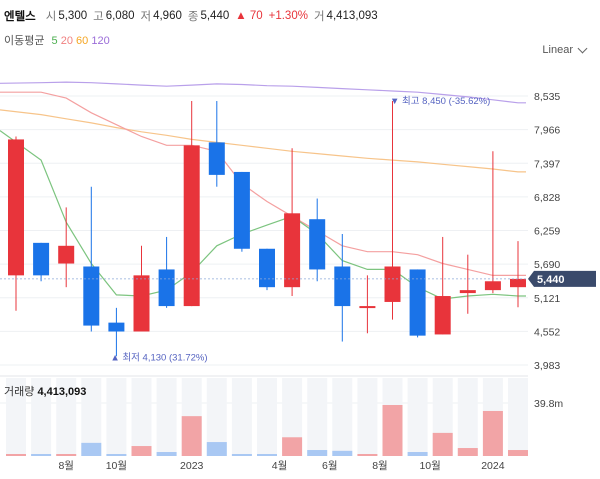  Describe the element at coordinates (547, 164) in the screenshot. I see `y-tick-label: 7,397` at that location.